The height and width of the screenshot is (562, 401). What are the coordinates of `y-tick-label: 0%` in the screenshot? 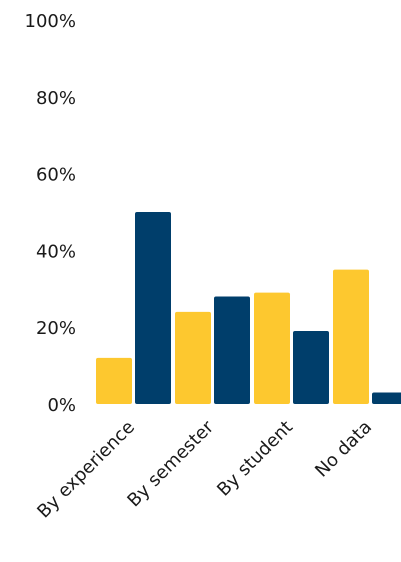 It's located at (61, 405).